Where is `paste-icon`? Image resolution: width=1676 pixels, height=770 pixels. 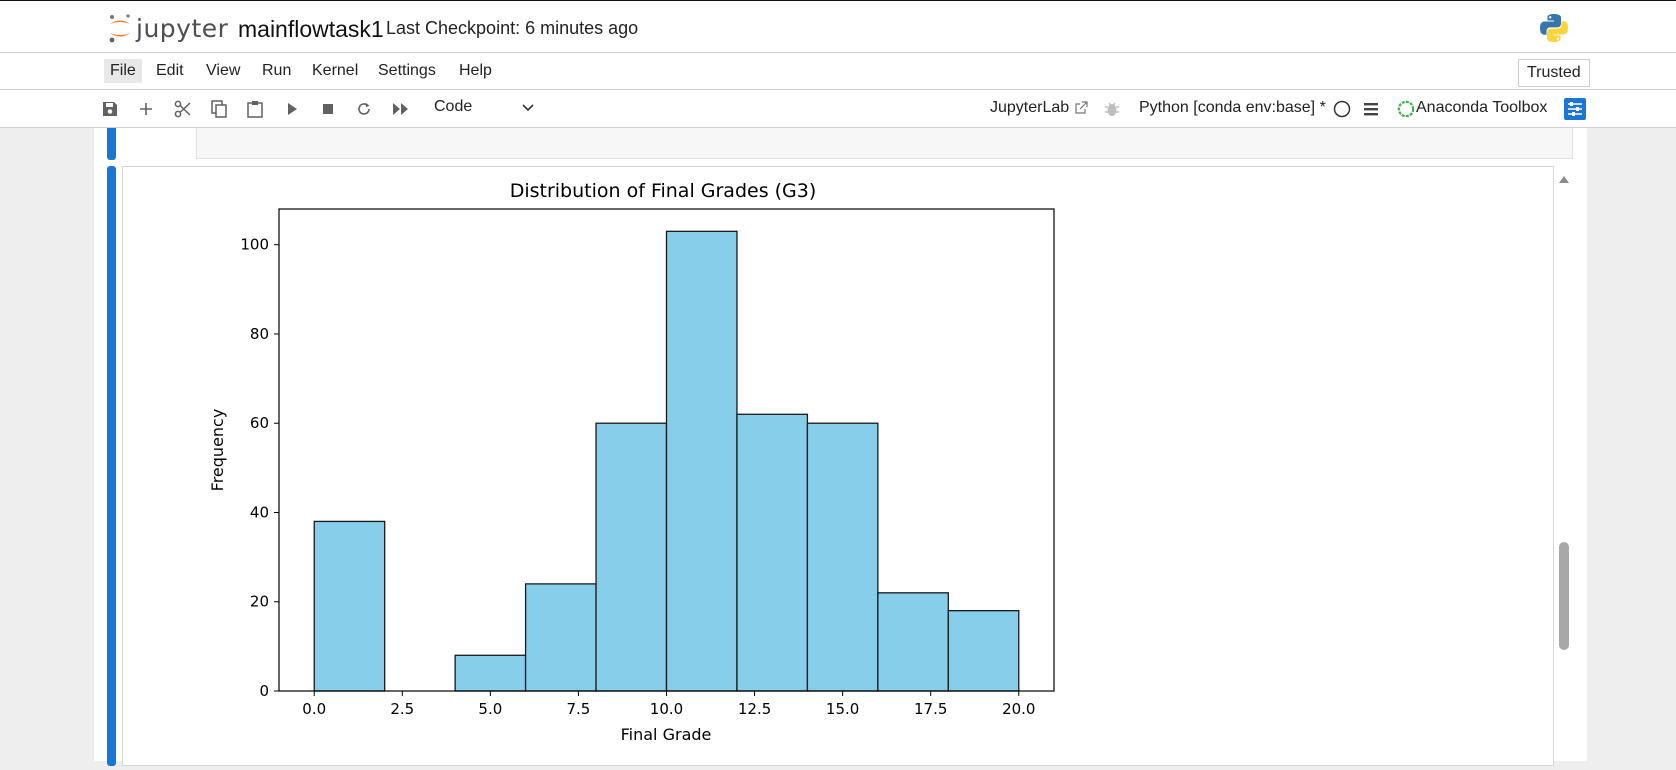 paste-icon is located at coordinates (255, 109).